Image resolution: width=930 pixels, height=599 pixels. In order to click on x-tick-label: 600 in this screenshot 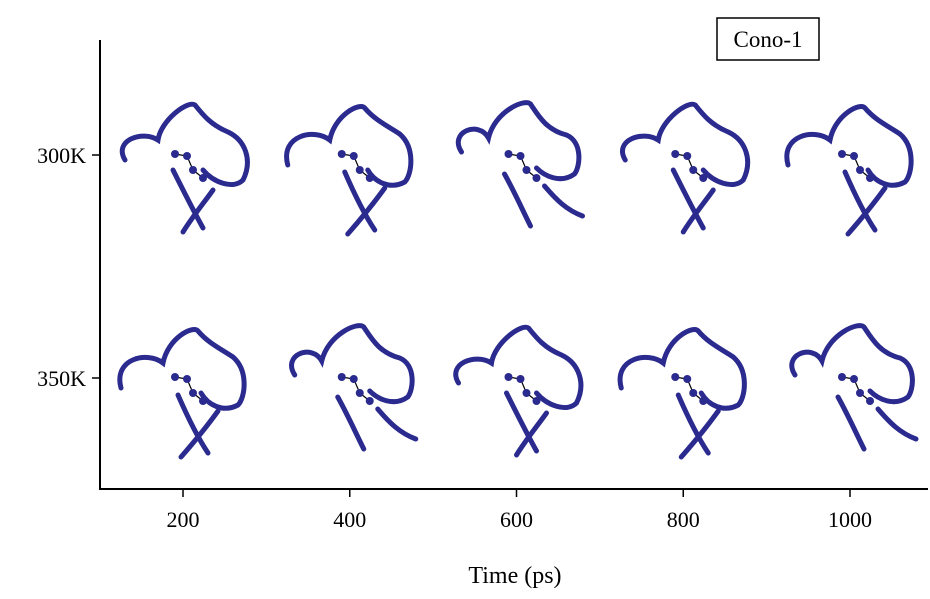, I will do `click(516, 519)`.